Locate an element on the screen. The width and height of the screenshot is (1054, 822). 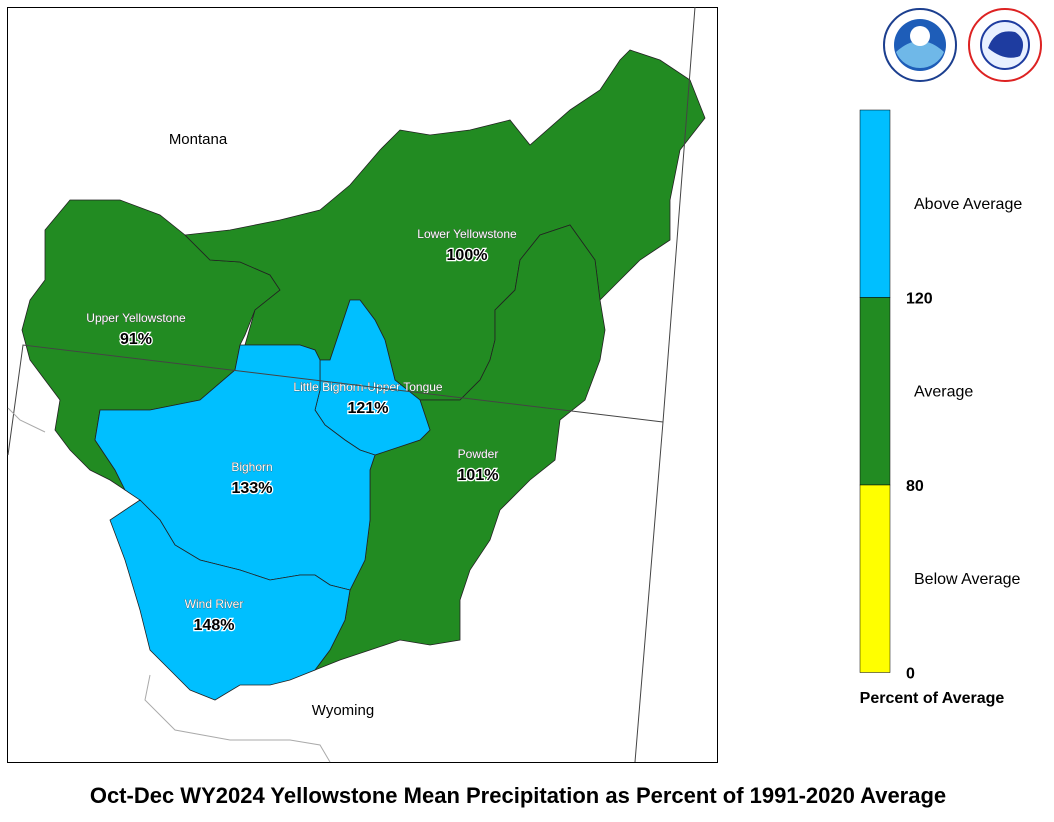
legend-label: Above Average is located at coordinates (968, 204).